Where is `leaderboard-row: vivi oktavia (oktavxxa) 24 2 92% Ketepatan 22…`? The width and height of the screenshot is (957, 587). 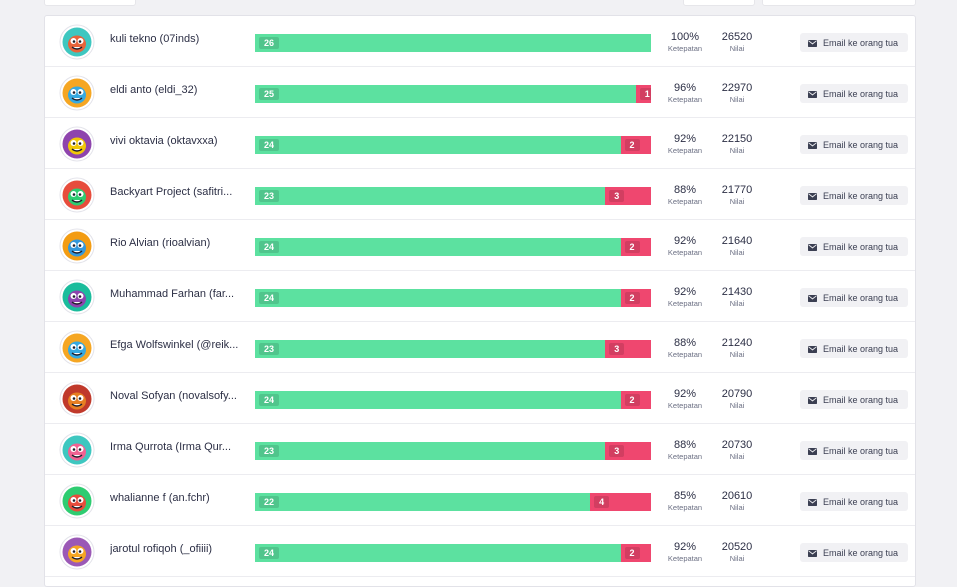 leaderboard-row: vivi oktavia (oktavxxa) 24 2 92% Ketepatan 22… is located at coordinates (480, 143).